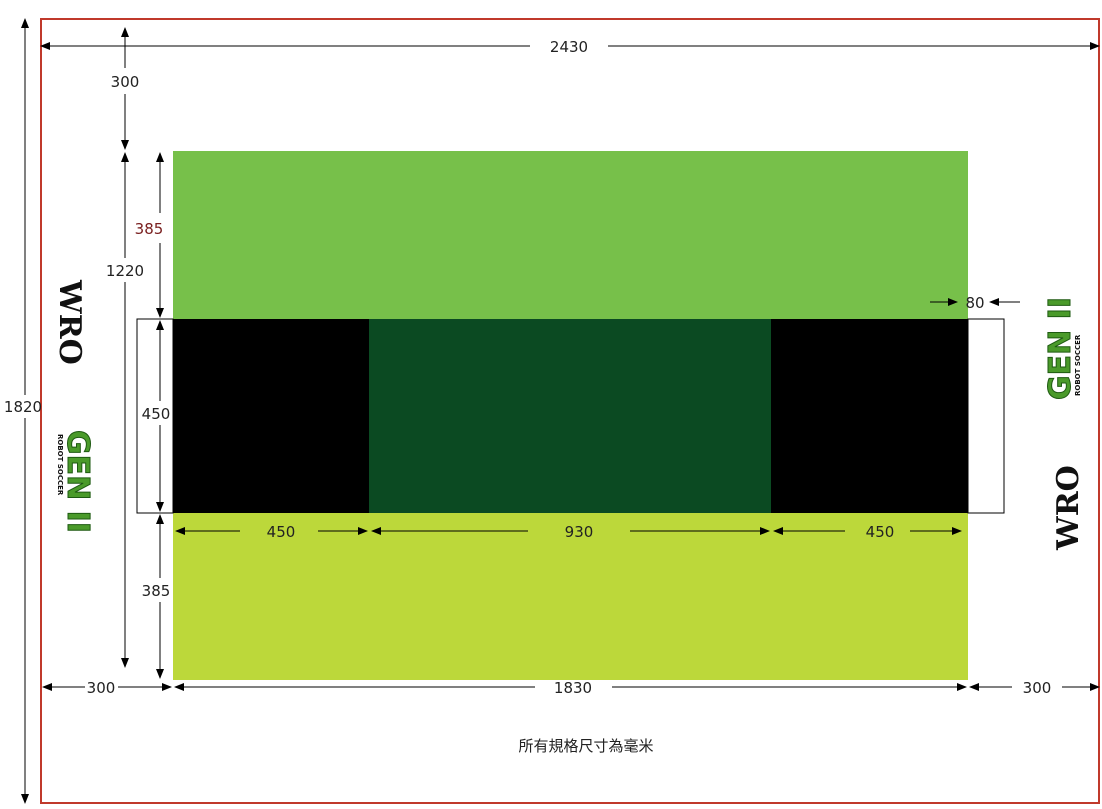 The height and width of the screenshot is (809, 1102). I want to click on wro-logo-left: WRO, so click(69, 322).